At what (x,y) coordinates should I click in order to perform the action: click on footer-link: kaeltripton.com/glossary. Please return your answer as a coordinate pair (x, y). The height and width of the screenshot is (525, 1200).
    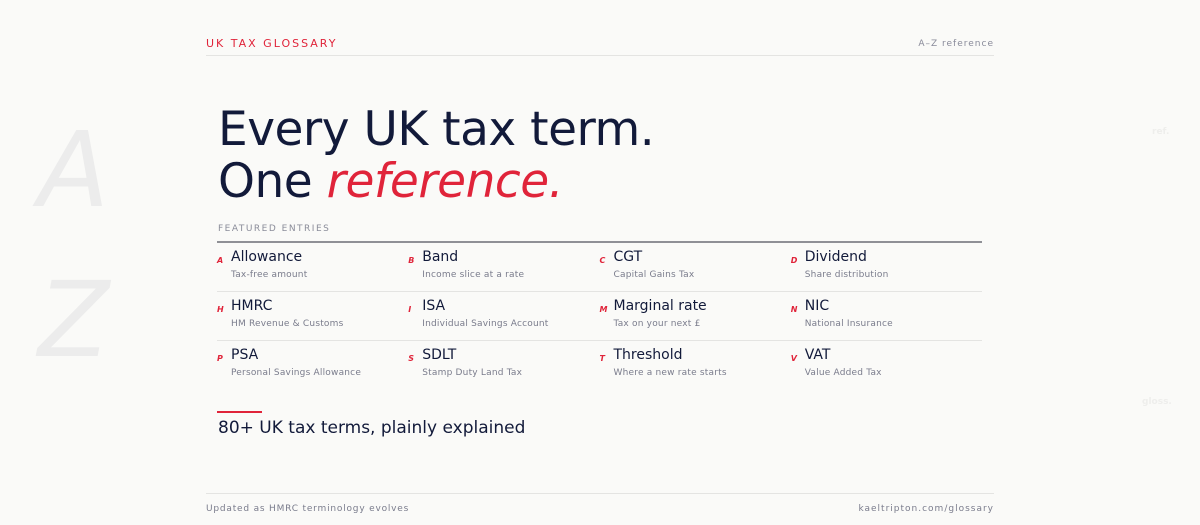
    Looking at the image, I should click on (926, 509).